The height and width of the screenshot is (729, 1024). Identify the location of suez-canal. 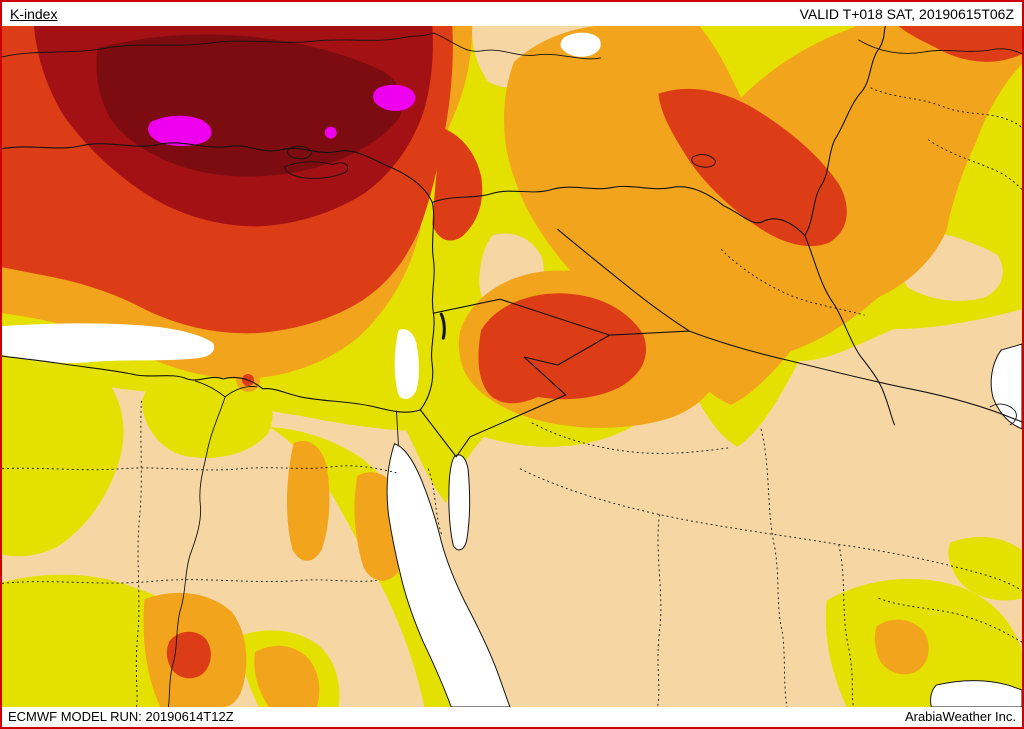
(397, 428).